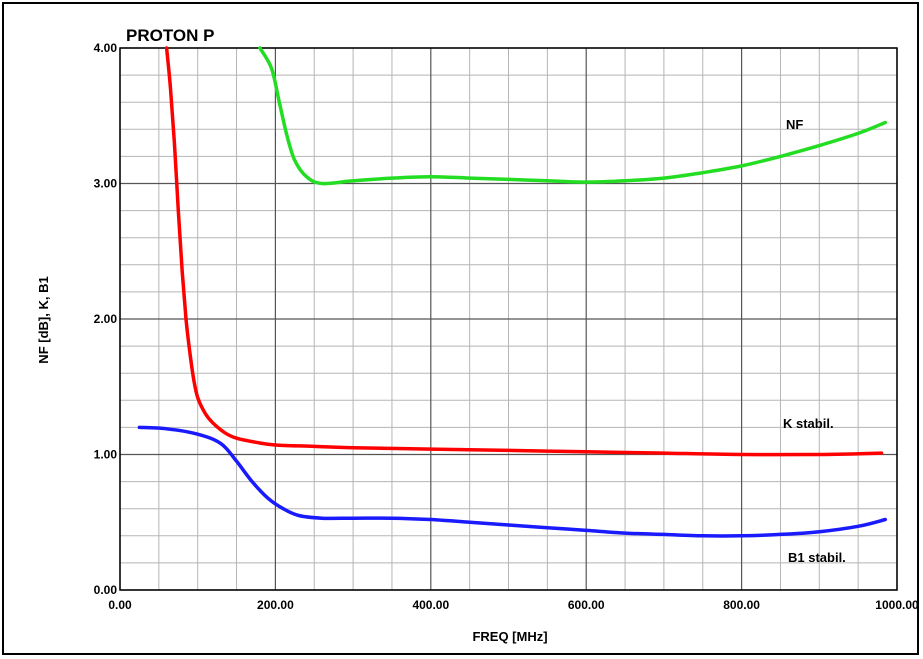 This screenshot has height=659, width=923. Describe the element at coordinates (586, 605) in the screenshot. I see `x-tick-label: 600.00` at that location.